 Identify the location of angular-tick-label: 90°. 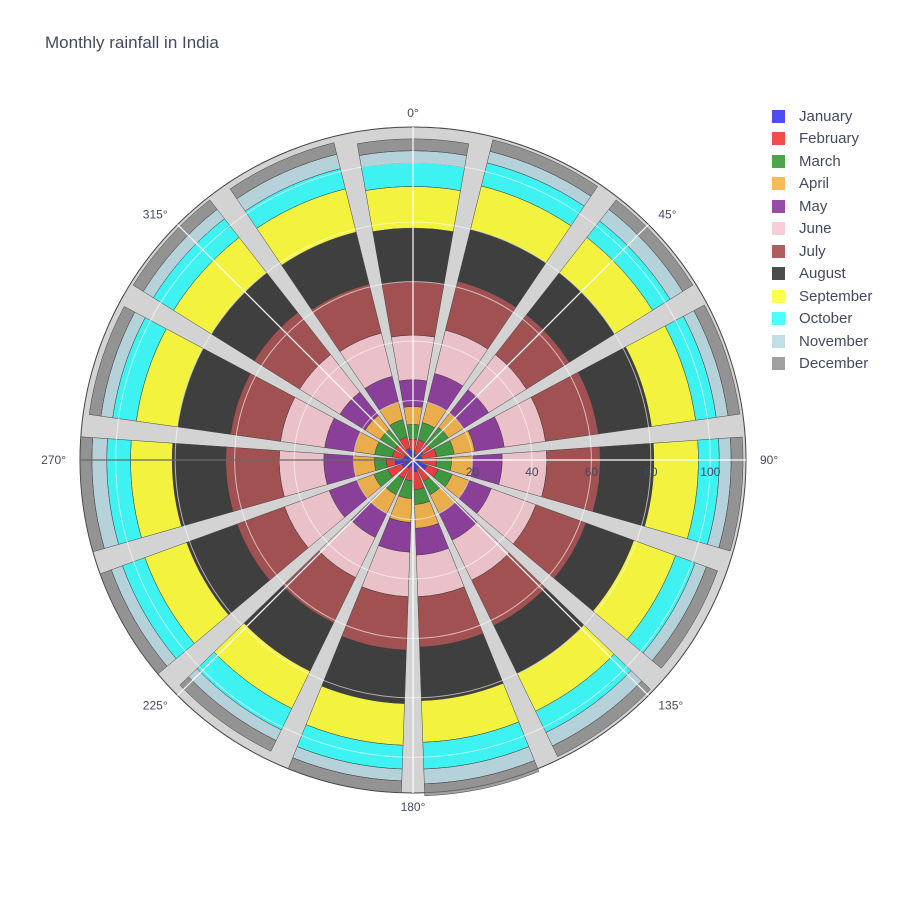
(769, 460).